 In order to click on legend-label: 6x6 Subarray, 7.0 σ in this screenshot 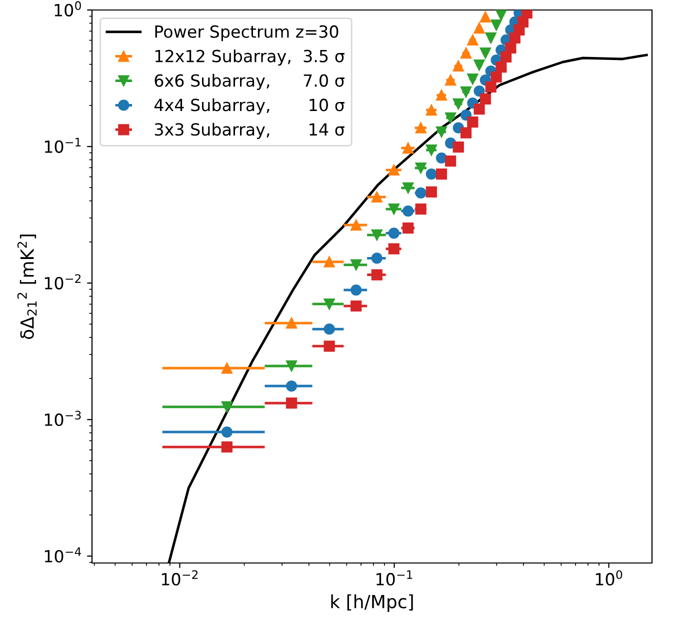, I will do `click(249, 82)`.